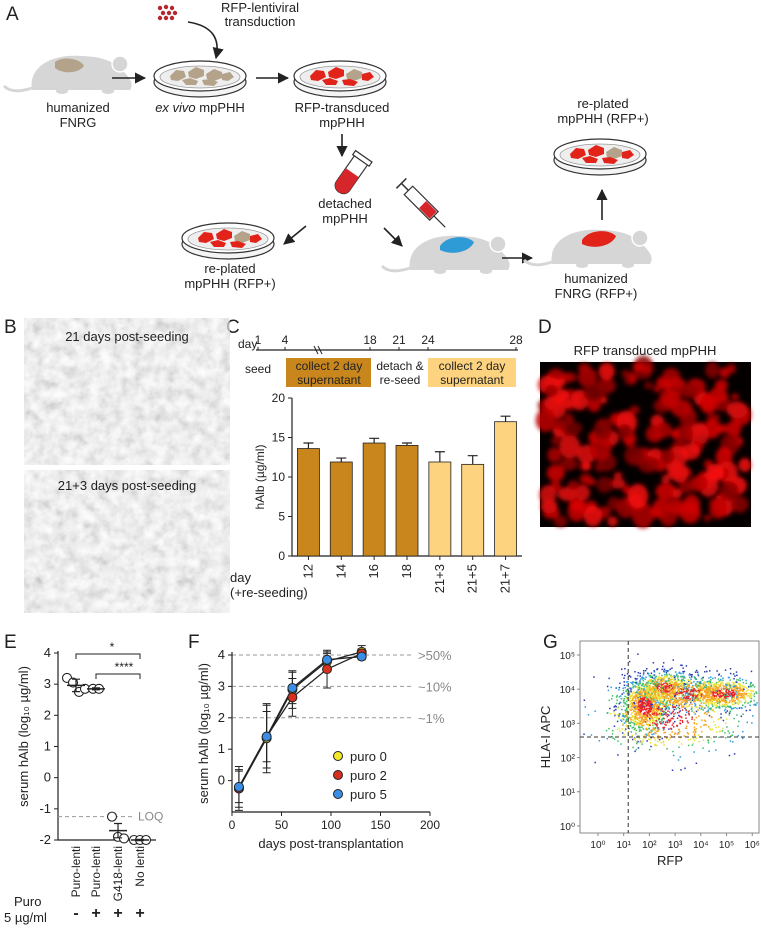 The image size is (761, 929). I want to click on x-tick-label: 10⁶, so click(752, 845).